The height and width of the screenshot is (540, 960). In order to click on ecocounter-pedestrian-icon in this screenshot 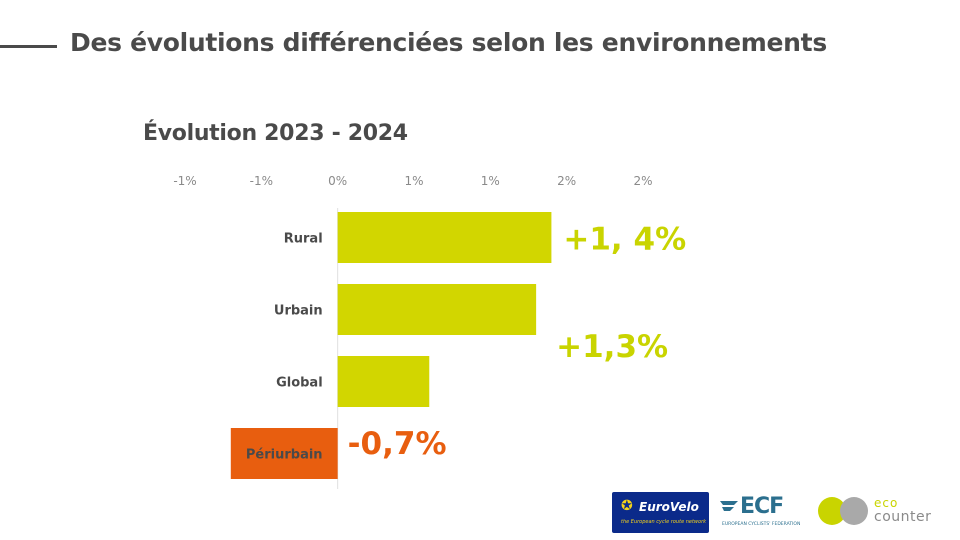, I will do `click(854, 511)`.